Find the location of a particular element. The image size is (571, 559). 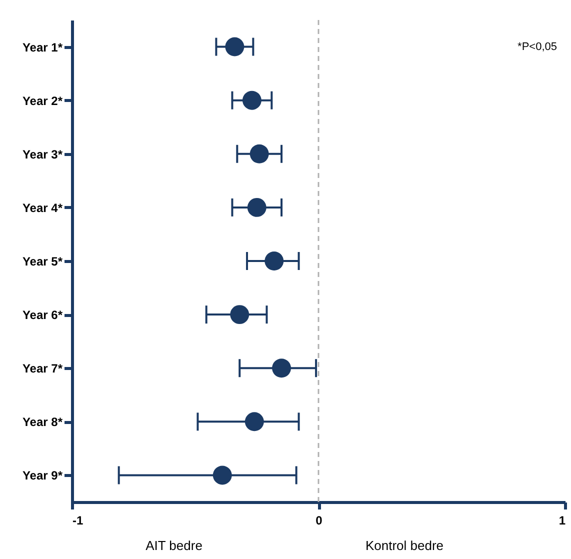

y-tick-label: Year 8* is located at coordinates (42, 422).